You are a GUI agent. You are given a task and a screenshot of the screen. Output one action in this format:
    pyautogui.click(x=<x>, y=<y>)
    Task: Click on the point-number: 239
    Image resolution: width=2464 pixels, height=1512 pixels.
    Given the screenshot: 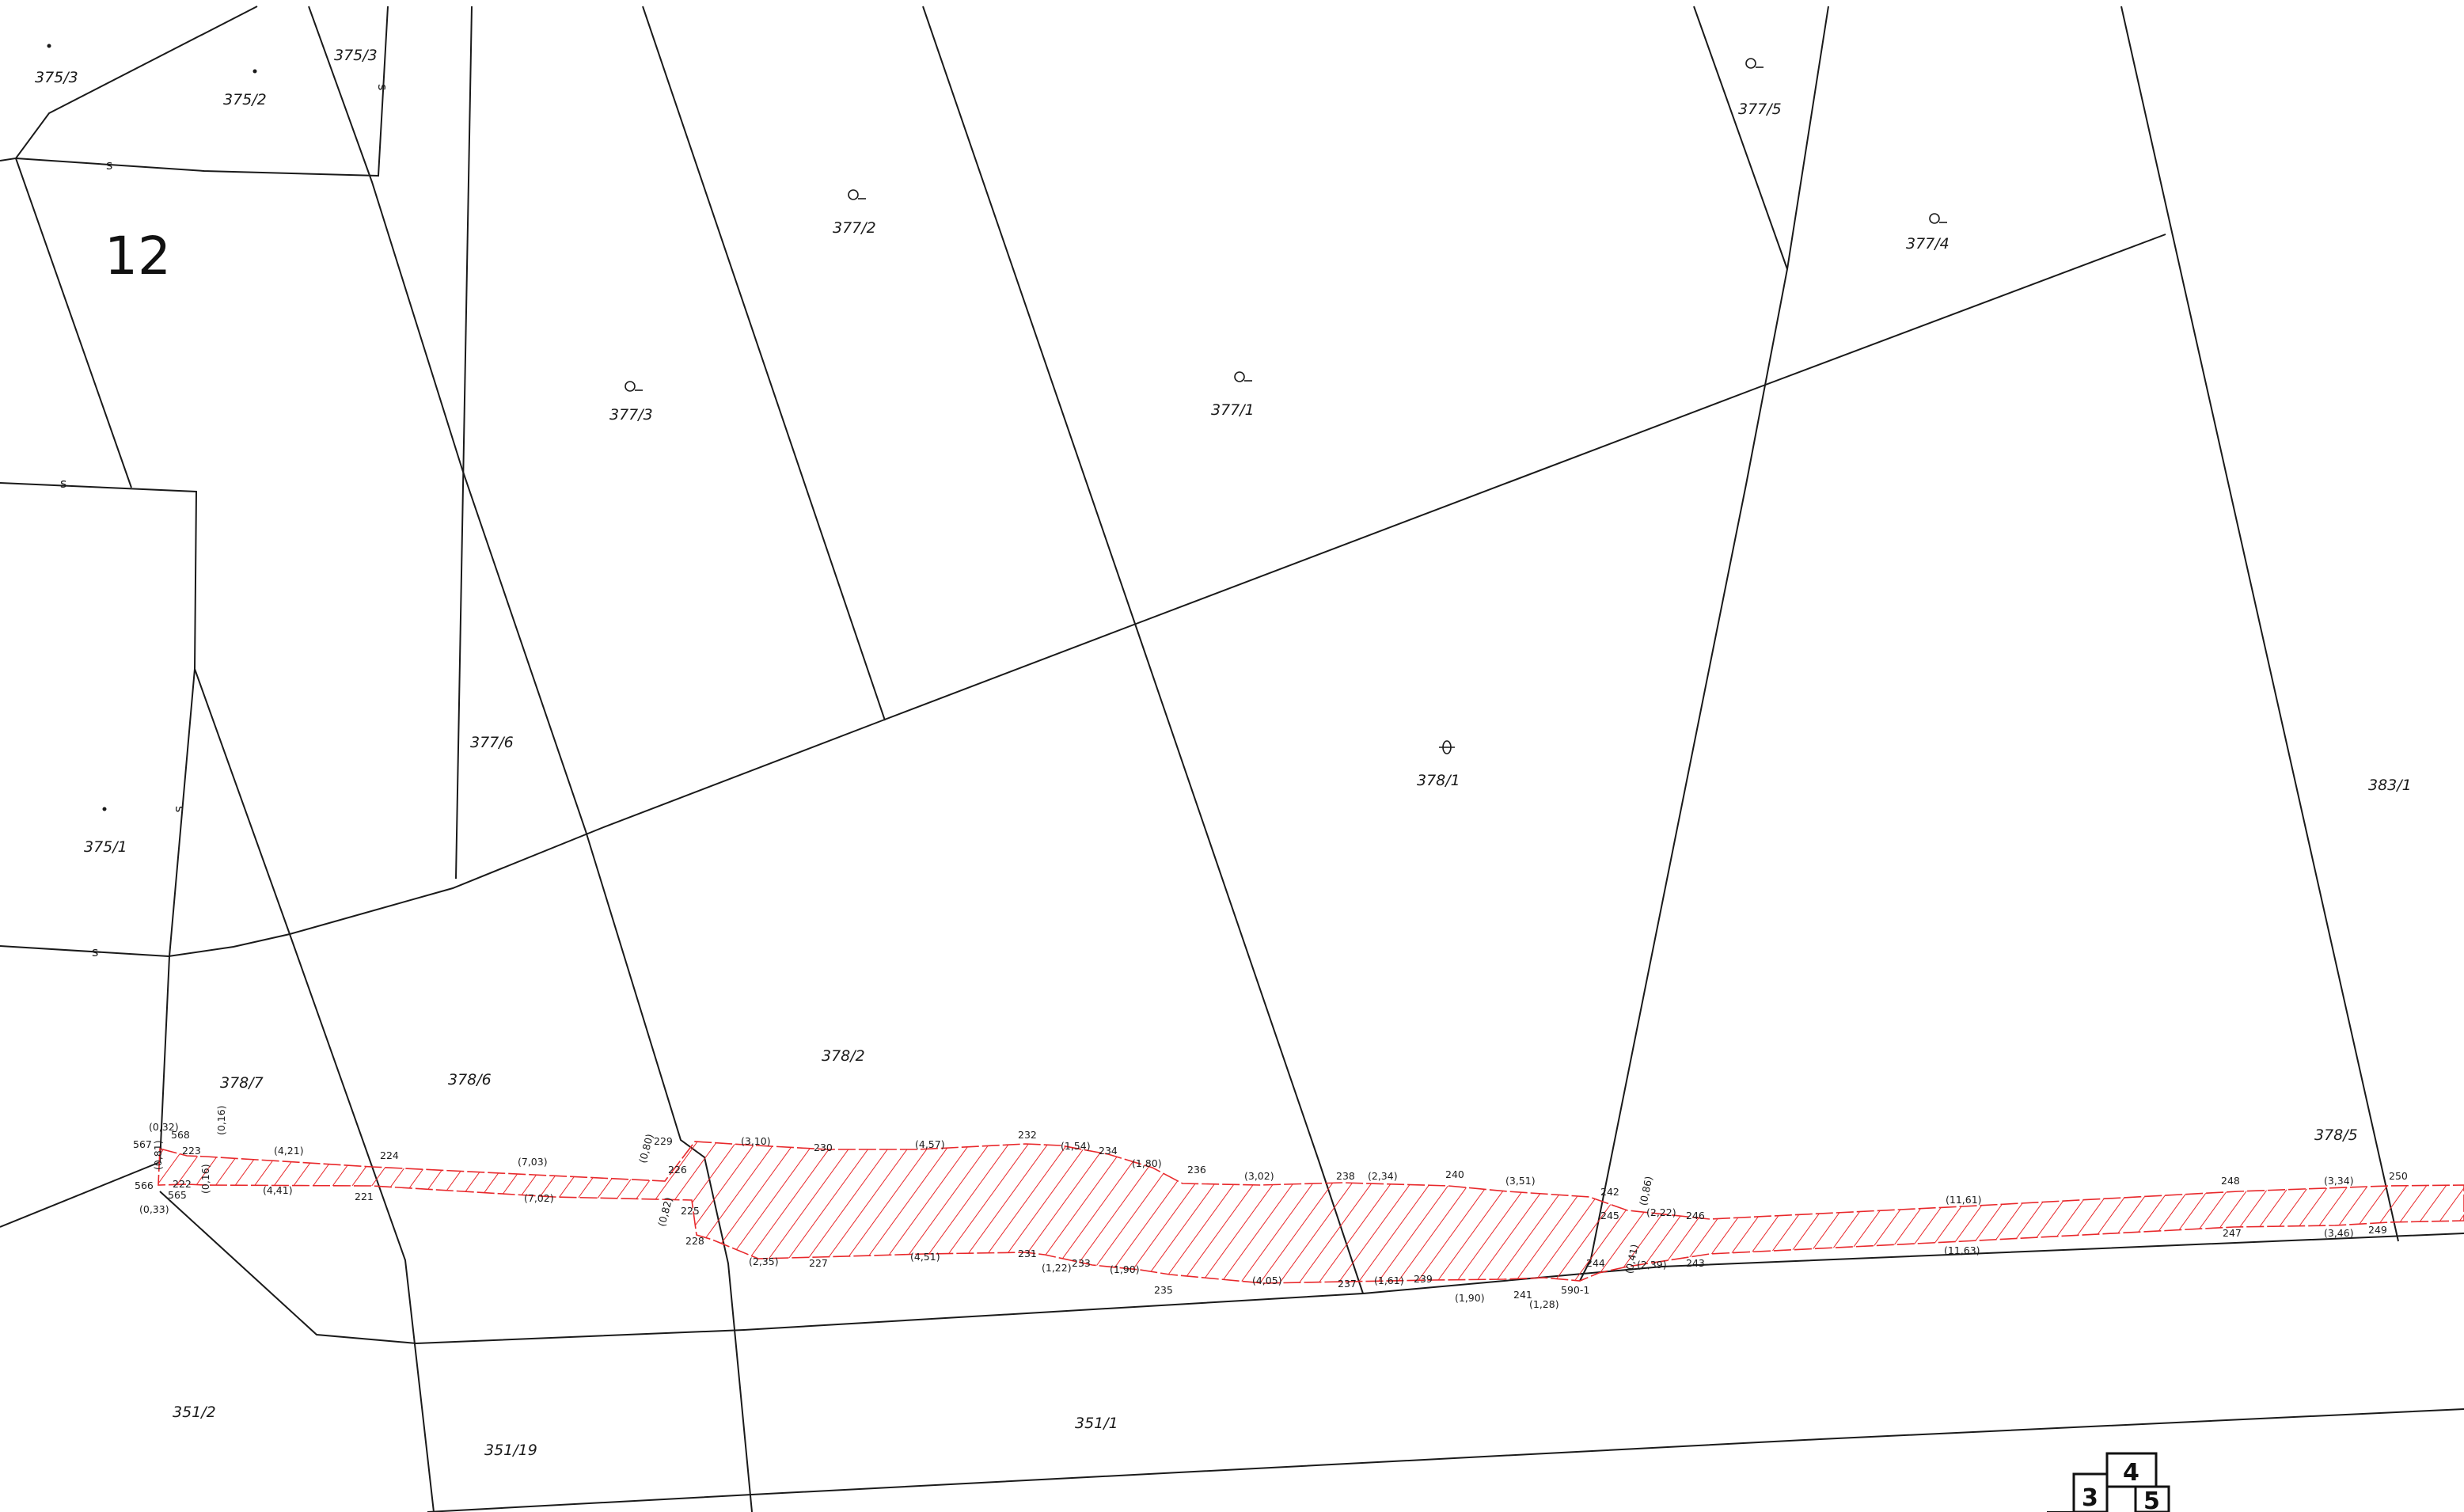 What is the action you would take?
    pyautogui.click(x=1423, y=1279)
    